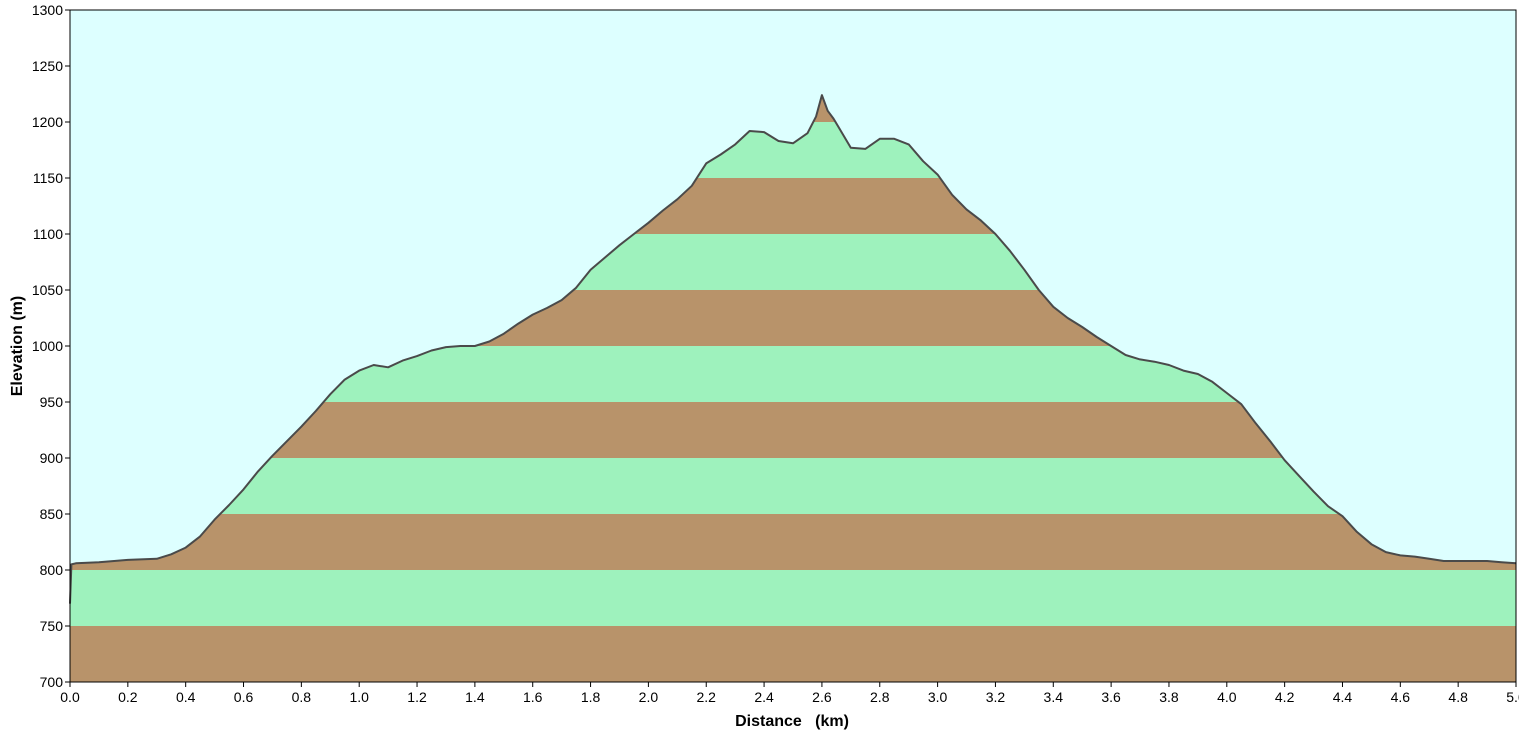 This screenshot has height=737, width=1519. I want to click on x-tick-label: 3.0, so click(938, 697).